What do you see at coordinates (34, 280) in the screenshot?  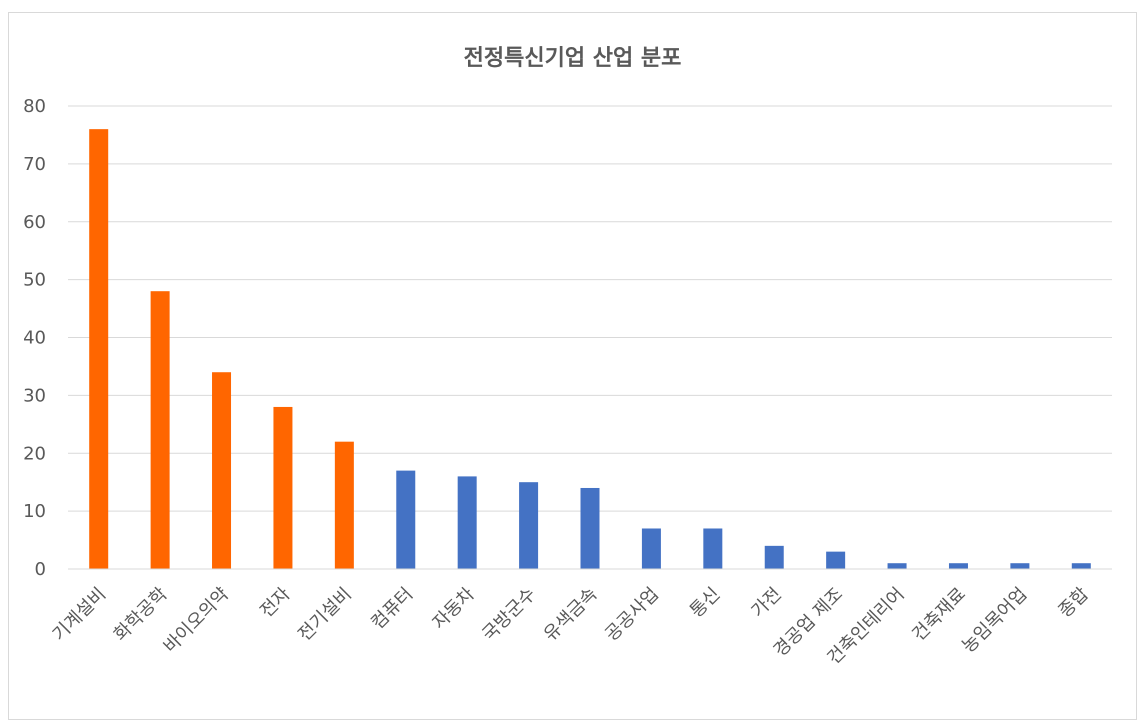 I see `y-tick-label: 50` at bounding box center [34, 280].